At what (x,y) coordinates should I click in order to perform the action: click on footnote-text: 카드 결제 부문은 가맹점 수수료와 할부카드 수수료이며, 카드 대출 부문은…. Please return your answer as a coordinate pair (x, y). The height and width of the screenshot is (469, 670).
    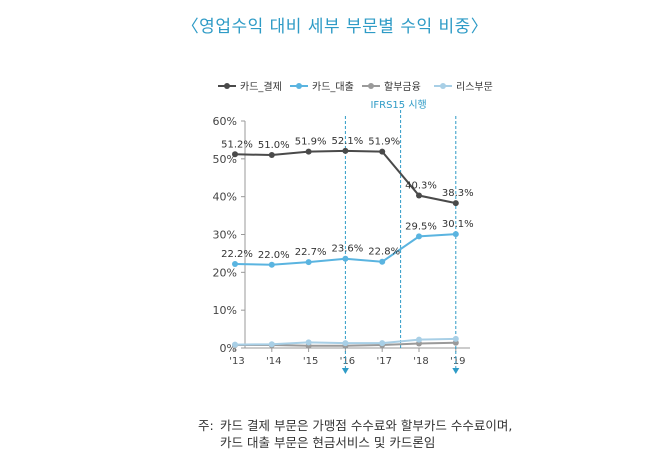
    Looking at the image, I should click on (366, 434).